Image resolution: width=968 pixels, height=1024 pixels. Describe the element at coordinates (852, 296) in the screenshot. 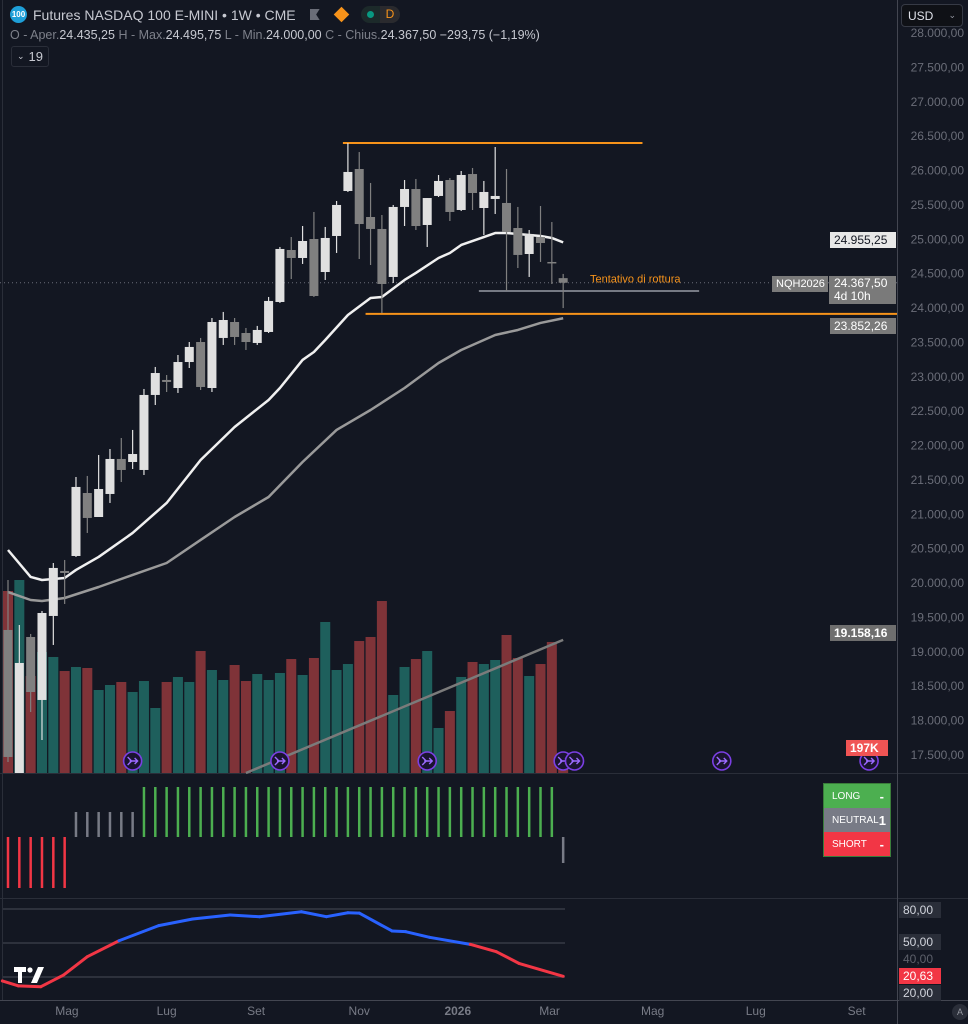

I see `bar-countdown: 4d 10h` at that location.